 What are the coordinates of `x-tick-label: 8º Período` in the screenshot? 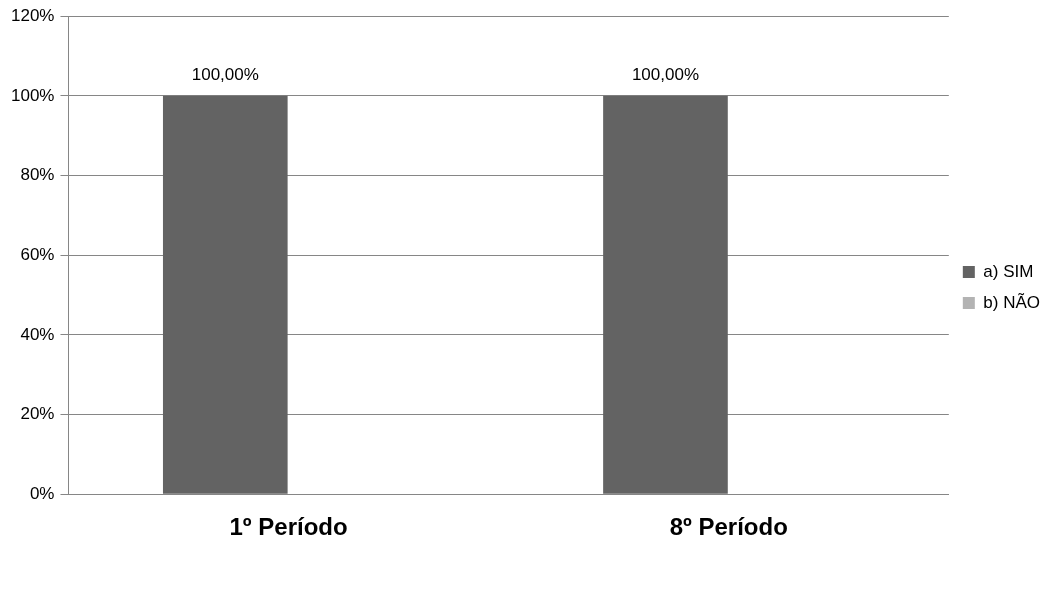 It's located at (728, 527).